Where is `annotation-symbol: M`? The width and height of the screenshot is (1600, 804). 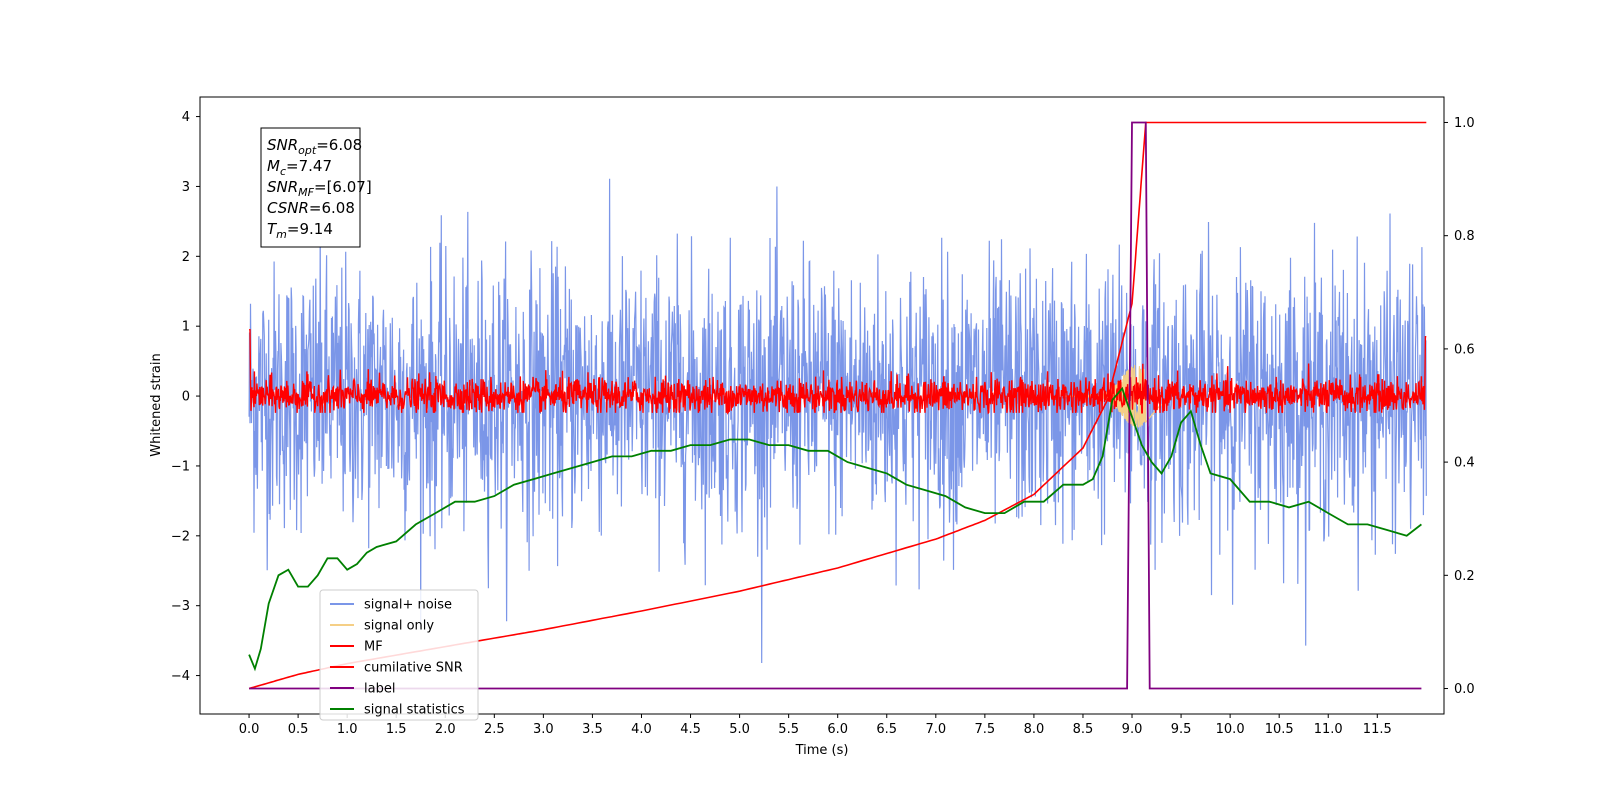 annotation-symbol: M is located at coordinates (273, 166).